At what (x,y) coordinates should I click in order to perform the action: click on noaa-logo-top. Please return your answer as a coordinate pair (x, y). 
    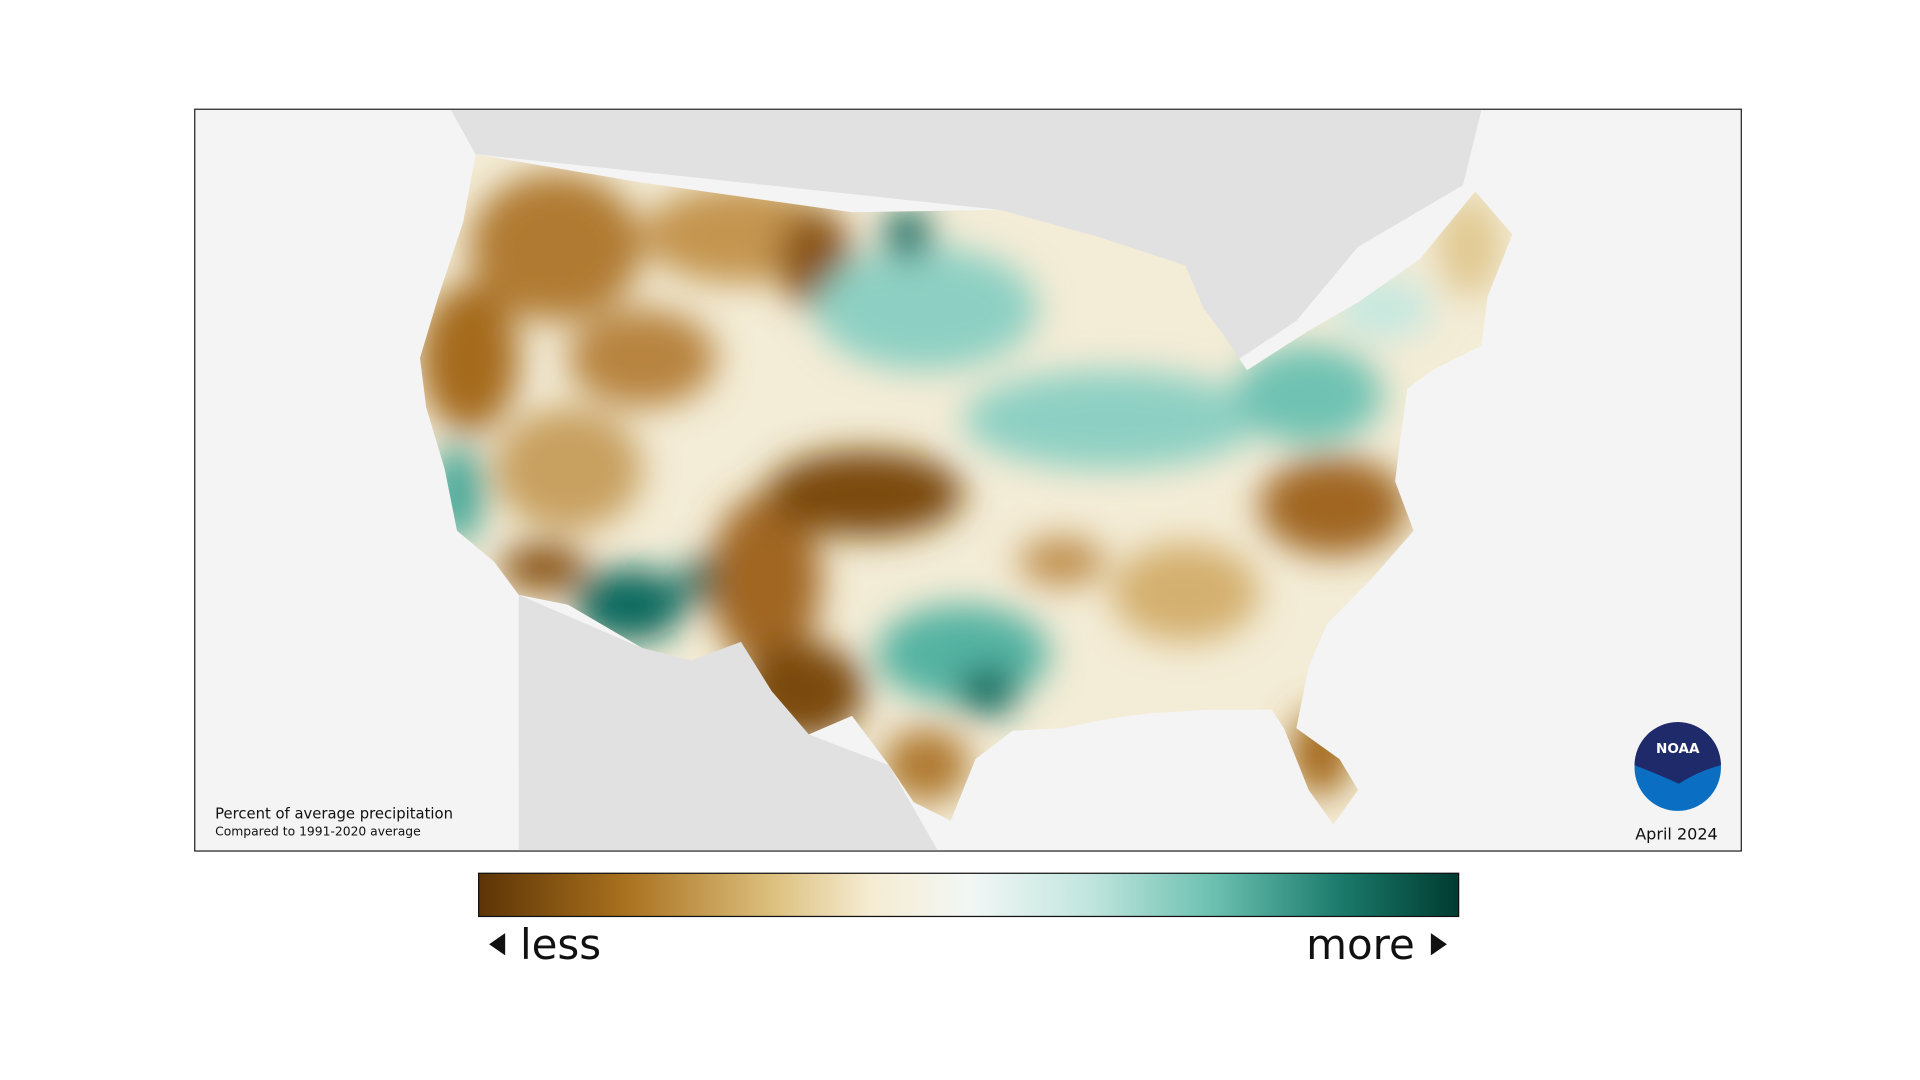
    Looking at the image, I should click on (1677, 753).